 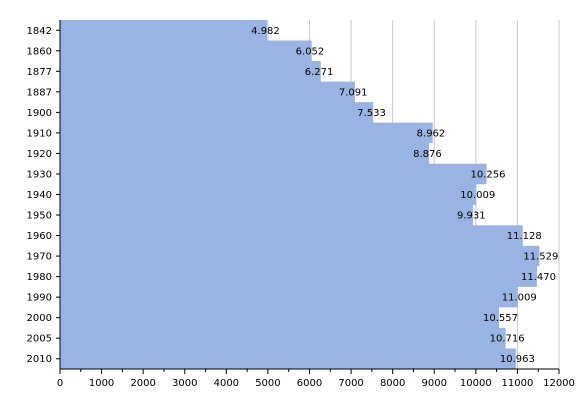 What do you see at coordinates (39, 318) in the screenshot?
I see `y-tick-label: 2000` at bounding box center [39, 318].